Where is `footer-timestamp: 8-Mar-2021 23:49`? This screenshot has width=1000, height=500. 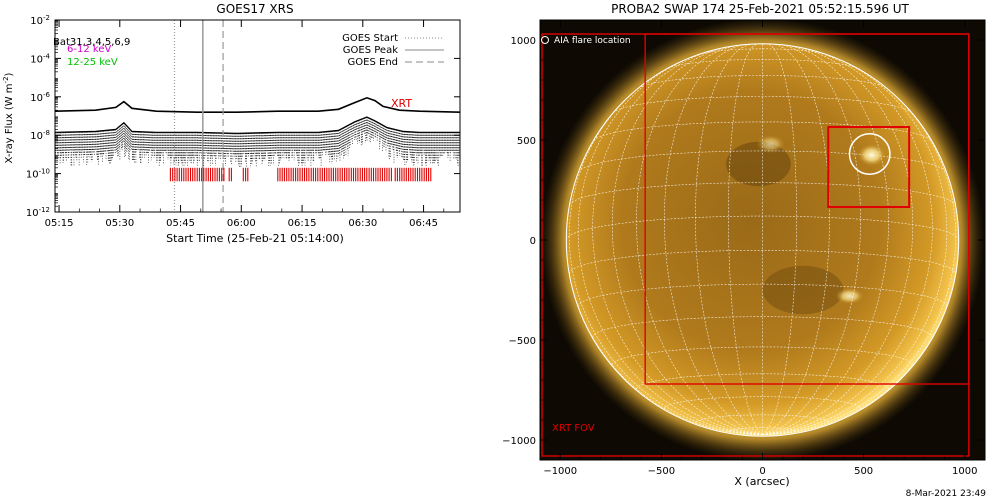 footer-timestamp: 8-Mar-2021 23:49 is located at coordinates (946, 494).